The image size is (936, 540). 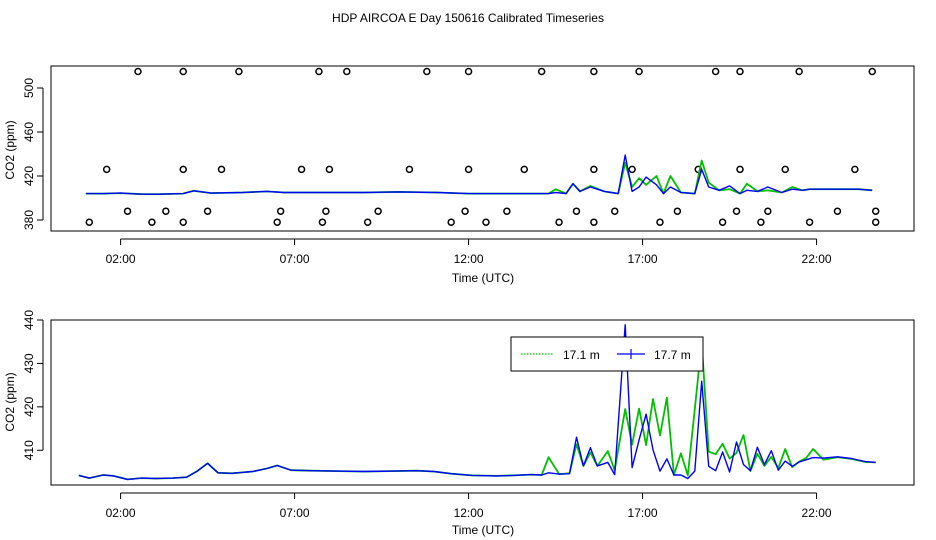 I want to click on top-x-tick-label: 07:00, so click(x=295, y=259).